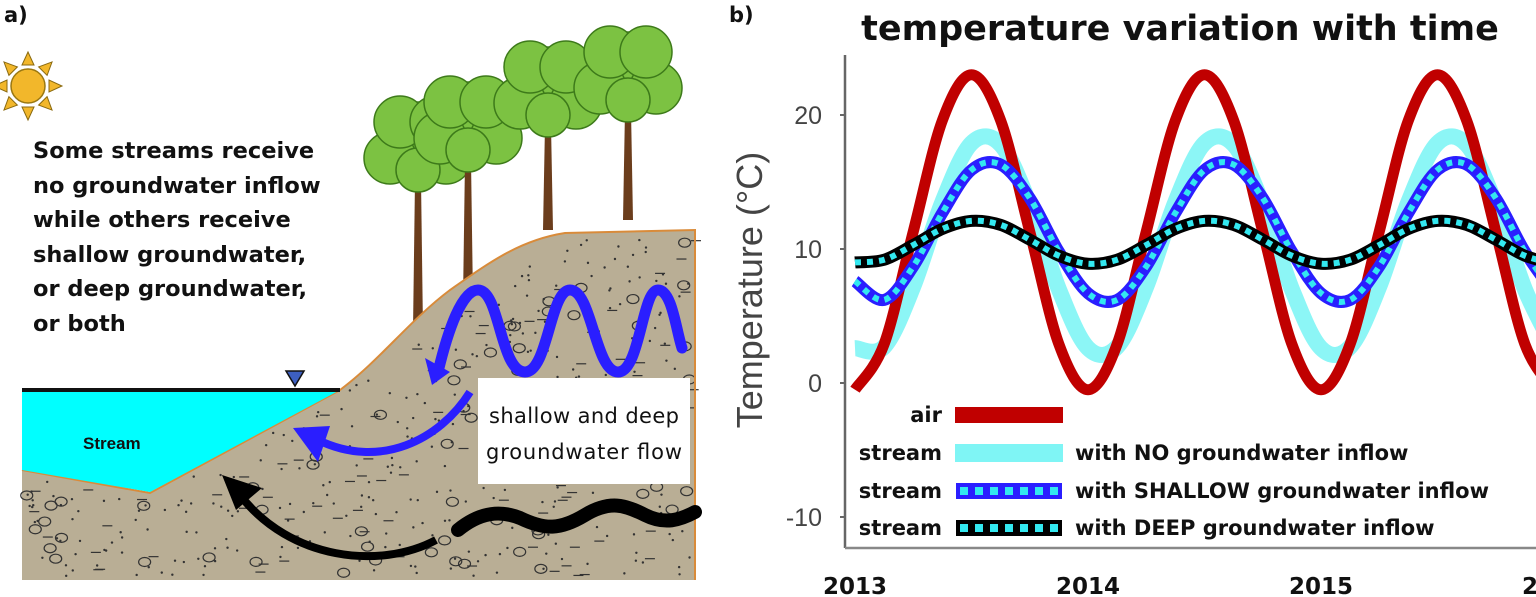 This screenshot has width=1536, height=597. What do you see at coordinates (162, 220) in the screenshot?
I see `description-line: while others receive` at bounding box center [162, 220].